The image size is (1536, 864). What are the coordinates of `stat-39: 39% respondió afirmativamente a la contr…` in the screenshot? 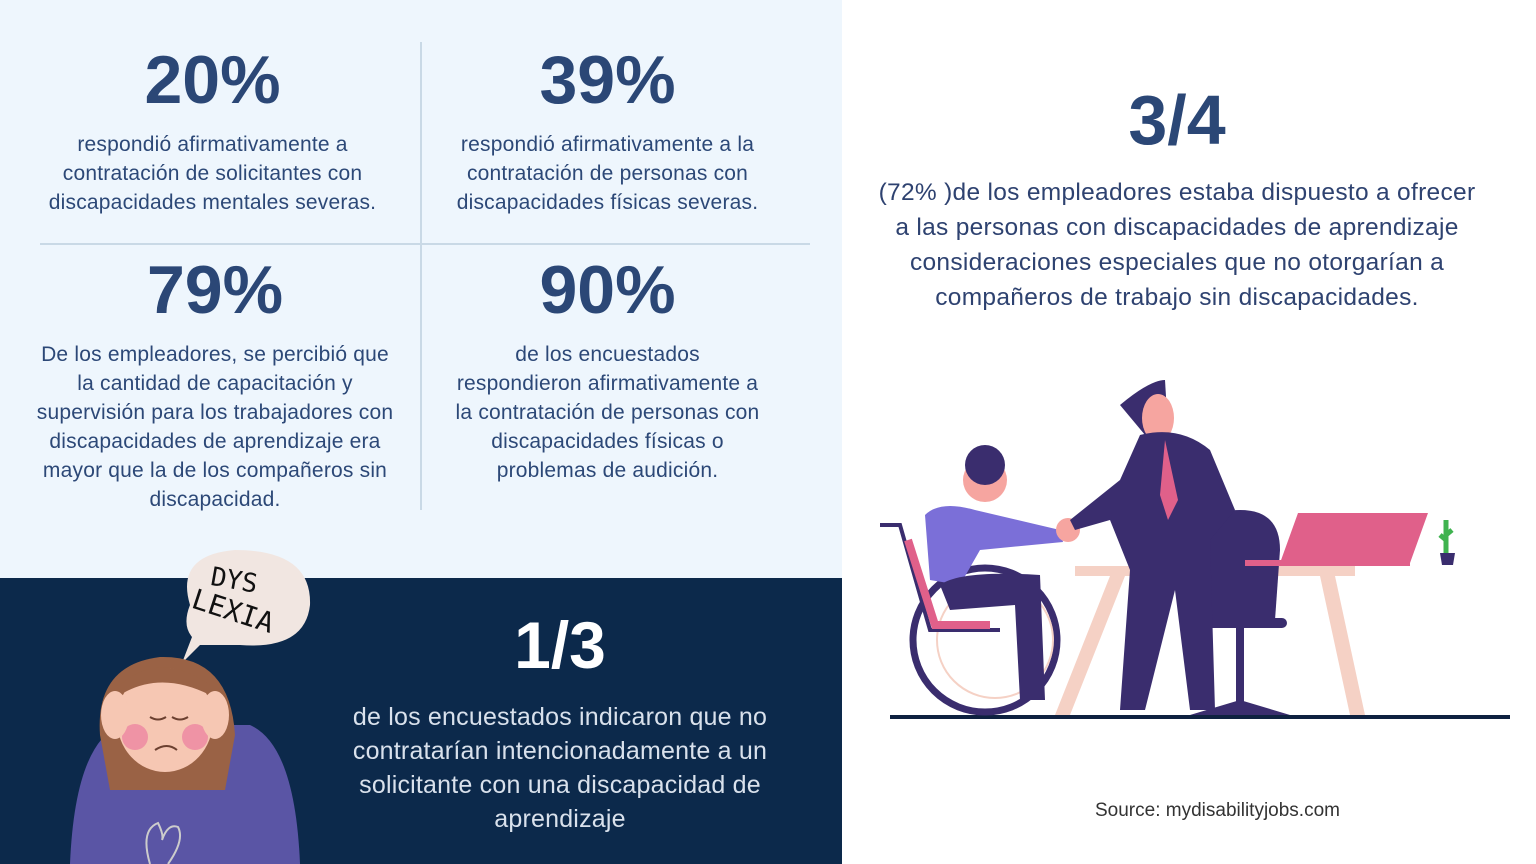 It's located at (607, 131).